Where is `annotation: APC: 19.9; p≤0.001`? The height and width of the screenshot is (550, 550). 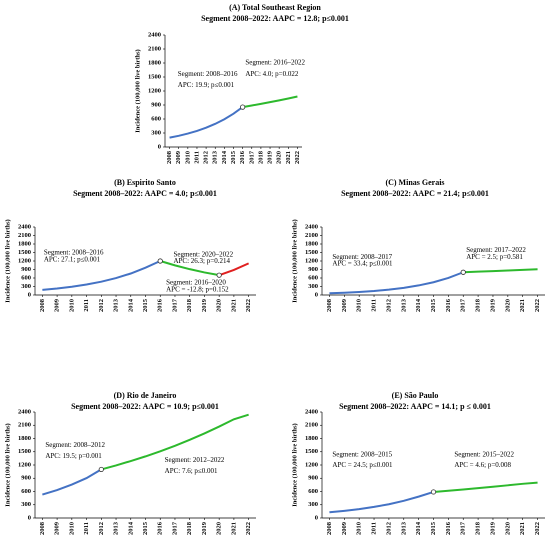
annotation: APC: 19.9; p≤0.001 is located at coordinates (206, 85).